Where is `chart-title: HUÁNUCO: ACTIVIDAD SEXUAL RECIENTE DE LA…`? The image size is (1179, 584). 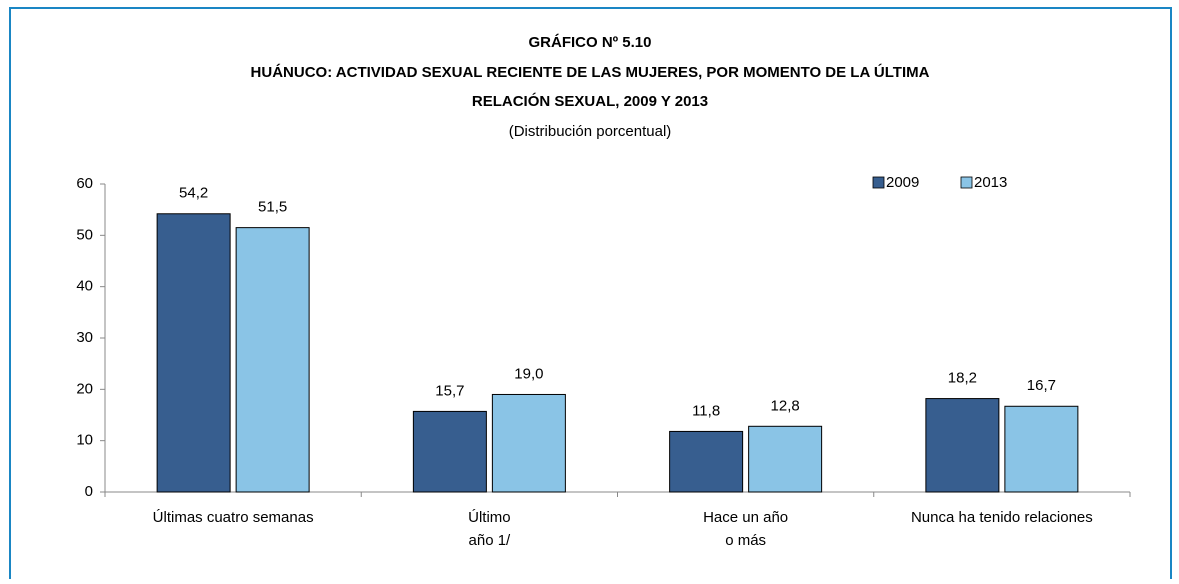
chart-title: HUÁNUCO: ACTIVIDAD SEXUAL RECIENTE DE LA… is located at coordinates (590, 72).